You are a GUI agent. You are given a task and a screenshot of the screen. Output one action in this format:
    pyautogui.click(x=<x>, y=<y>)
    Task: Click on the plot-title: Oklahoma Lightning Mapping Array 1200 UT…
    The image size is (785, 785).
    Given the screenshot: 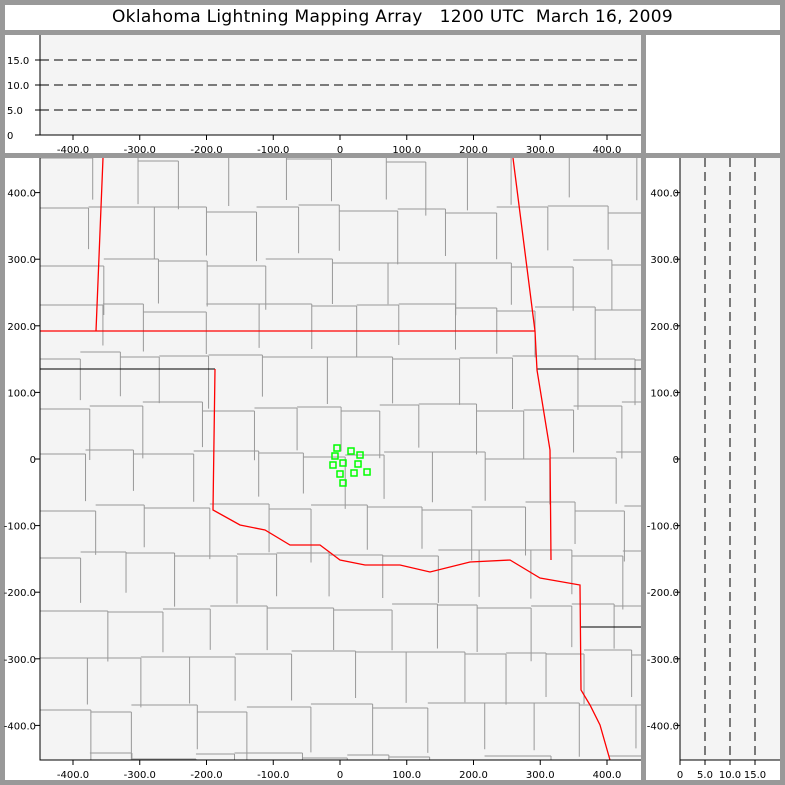 What is the action you would take?
    pyautogui.click(x=392, y=17)
    